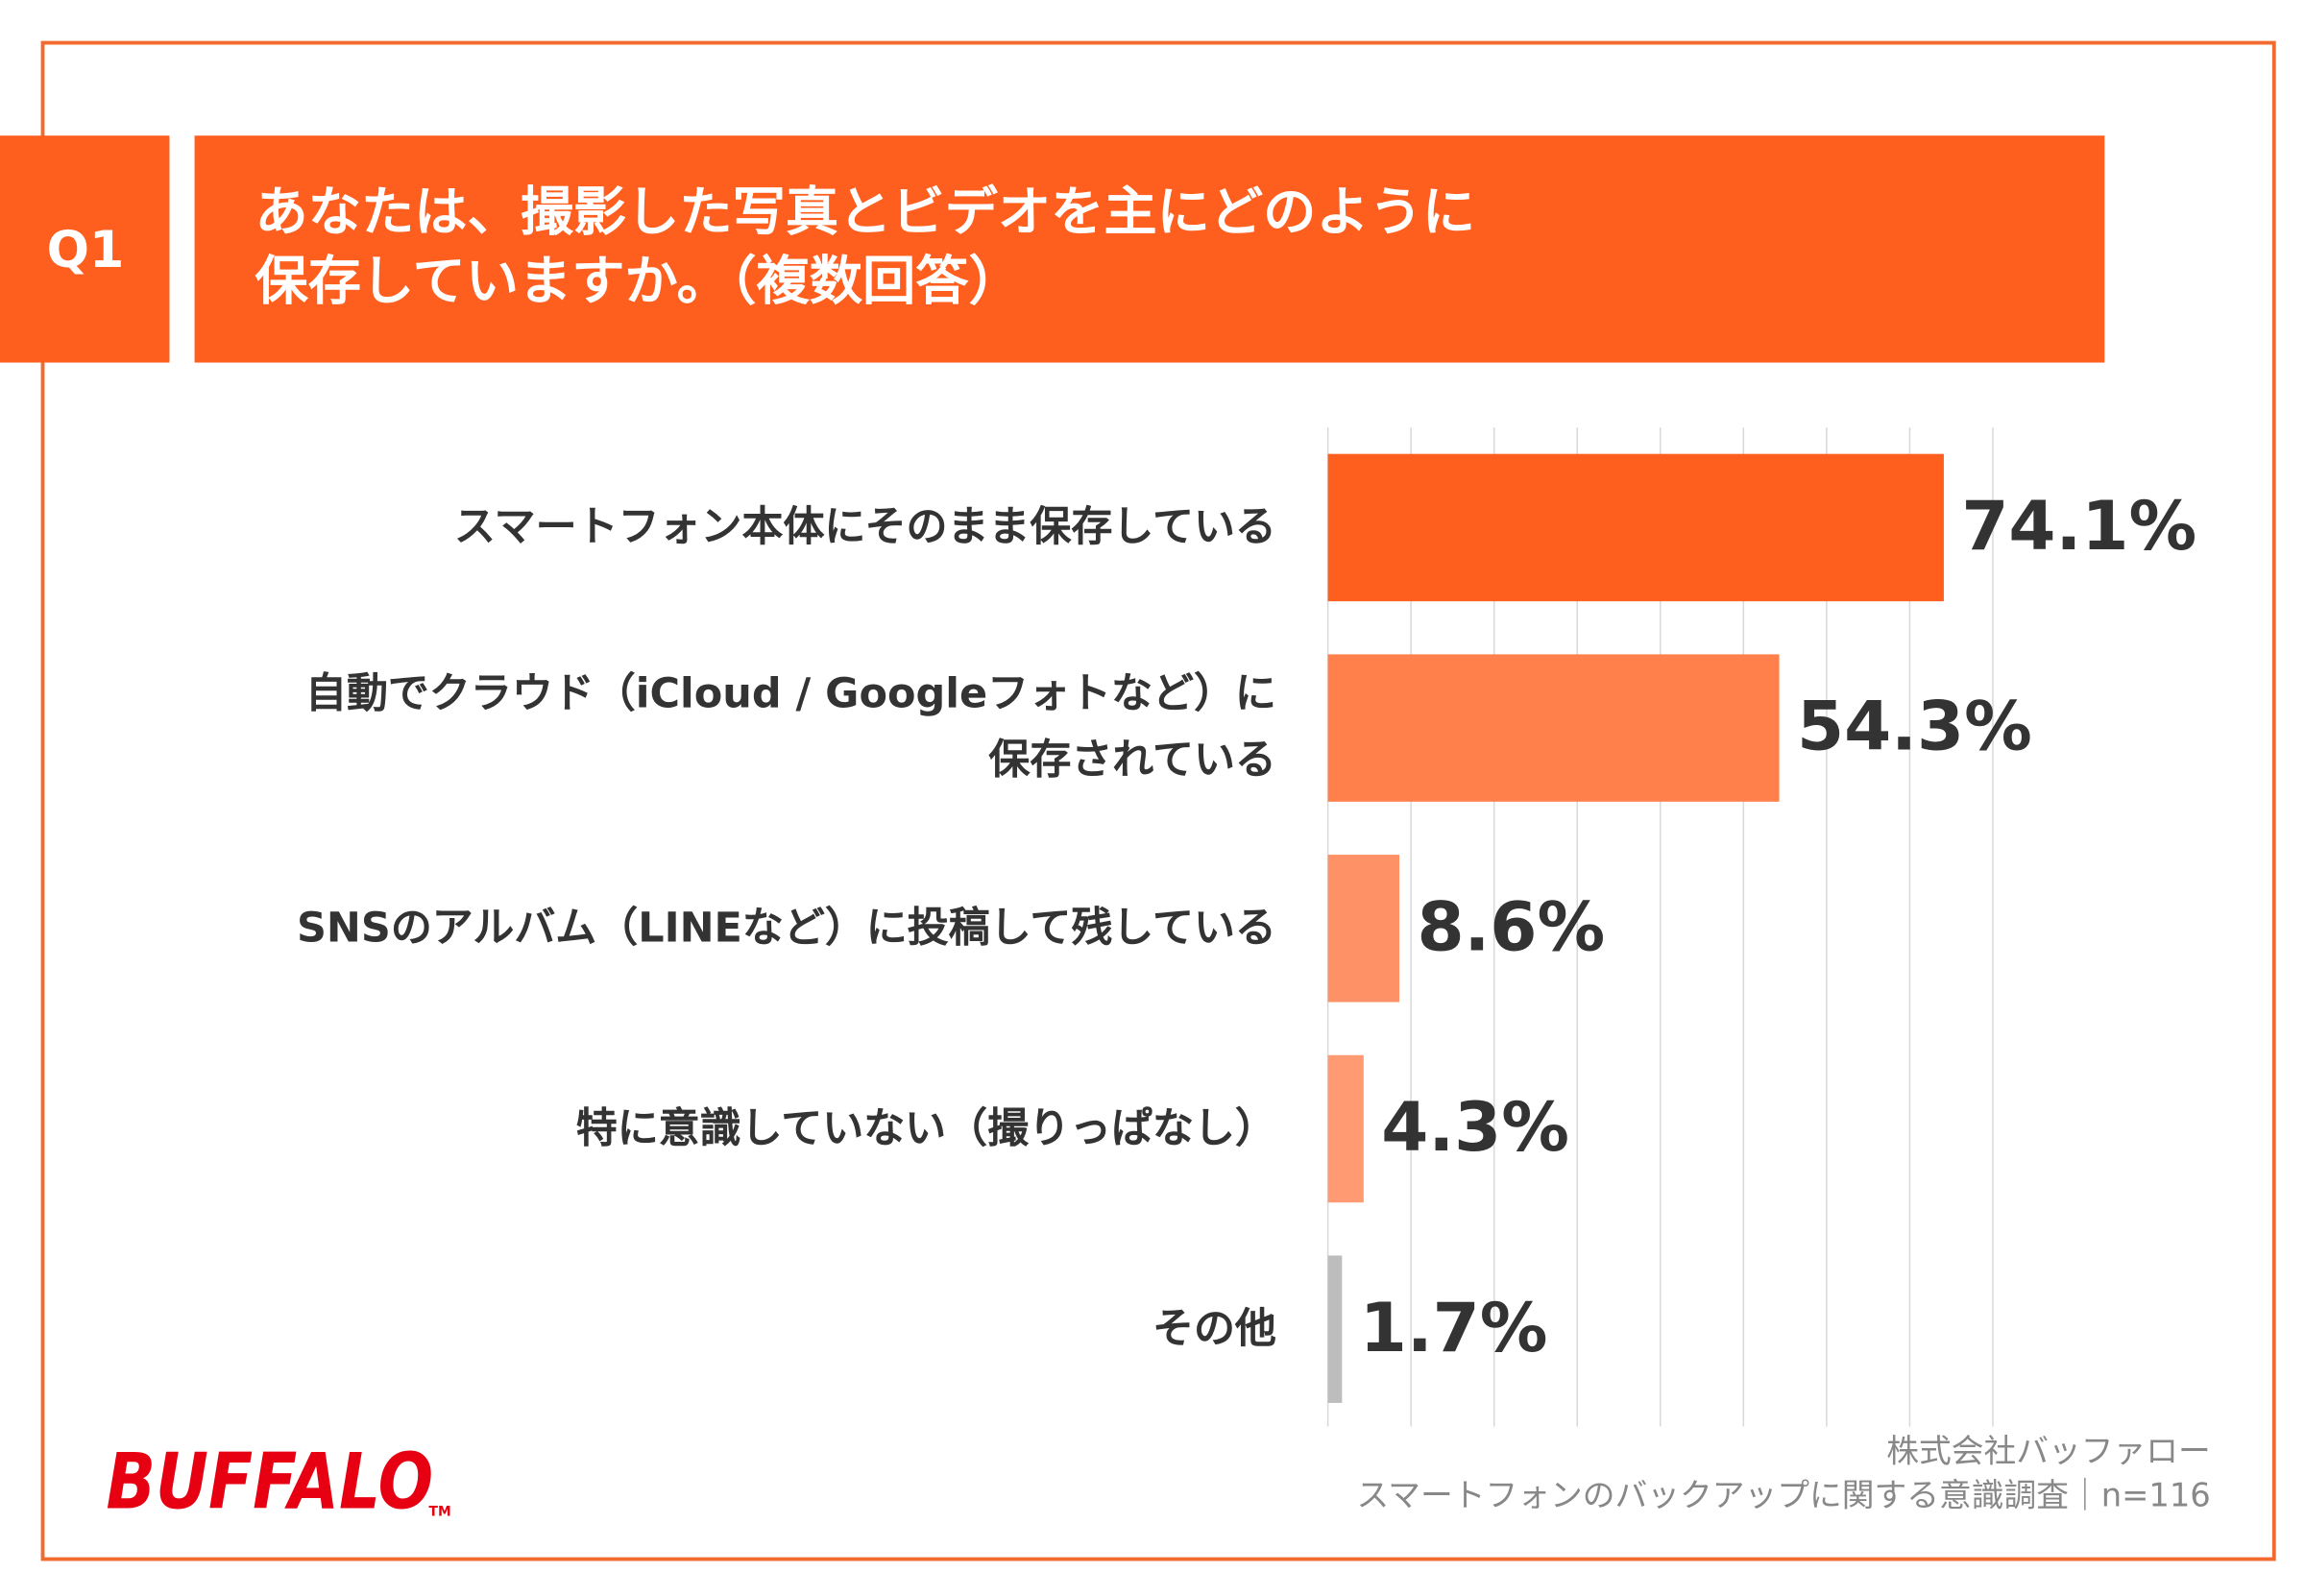 The width and height of the screenshot is (2305, 1596). I want to click on title-bar, so click(1149, 249).